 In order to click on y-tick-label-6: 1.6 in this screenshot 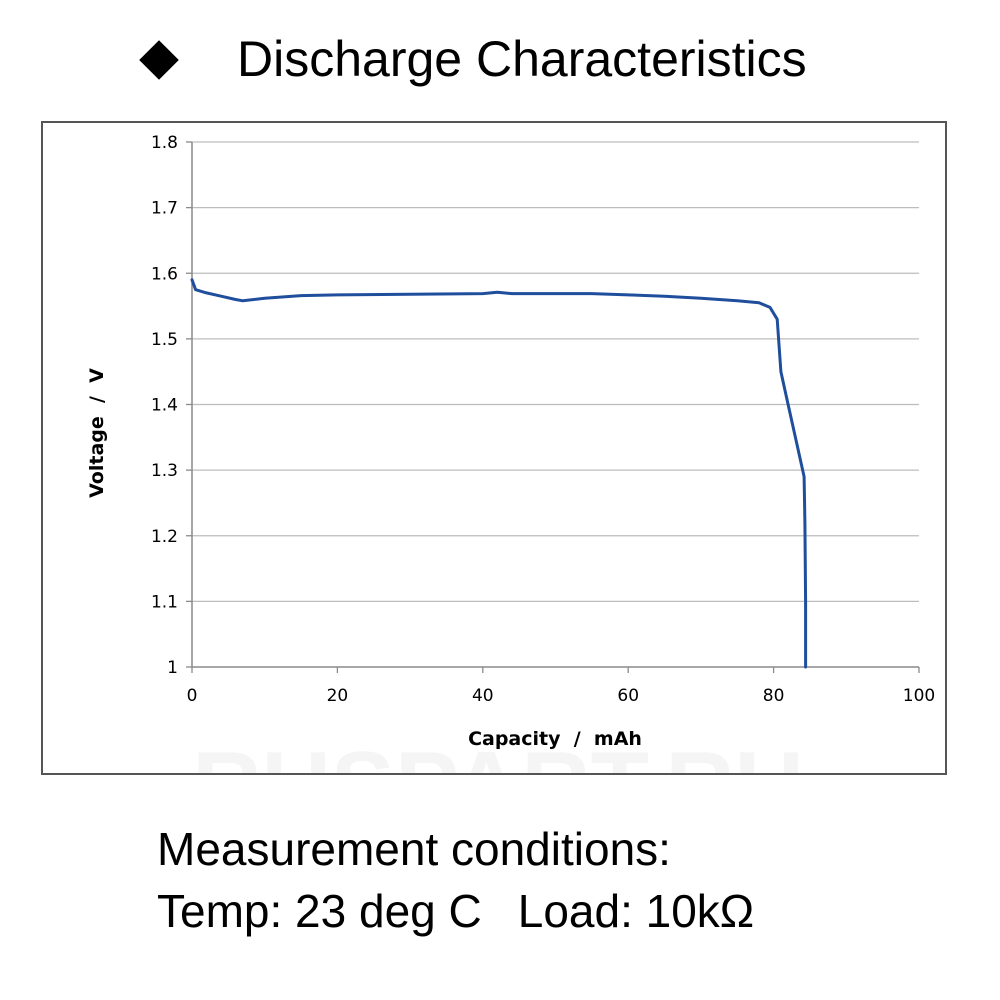, I will do `click(164, 274)`.